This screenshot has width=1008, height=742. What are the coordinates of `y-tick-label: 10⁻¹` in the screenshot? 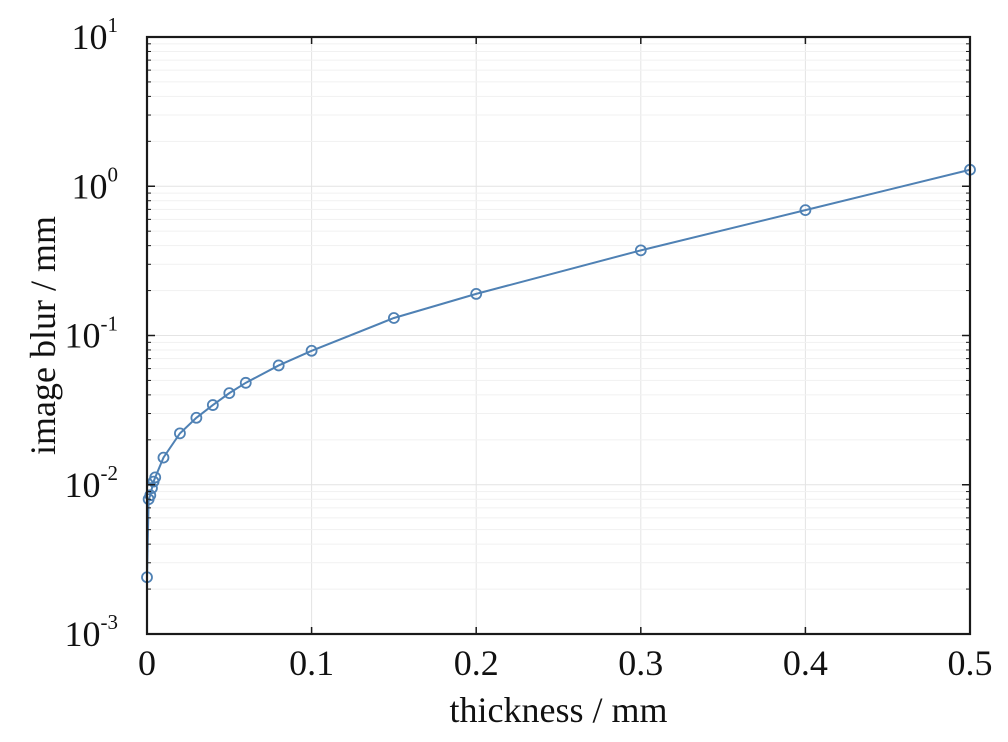 It's located at (92, 334).